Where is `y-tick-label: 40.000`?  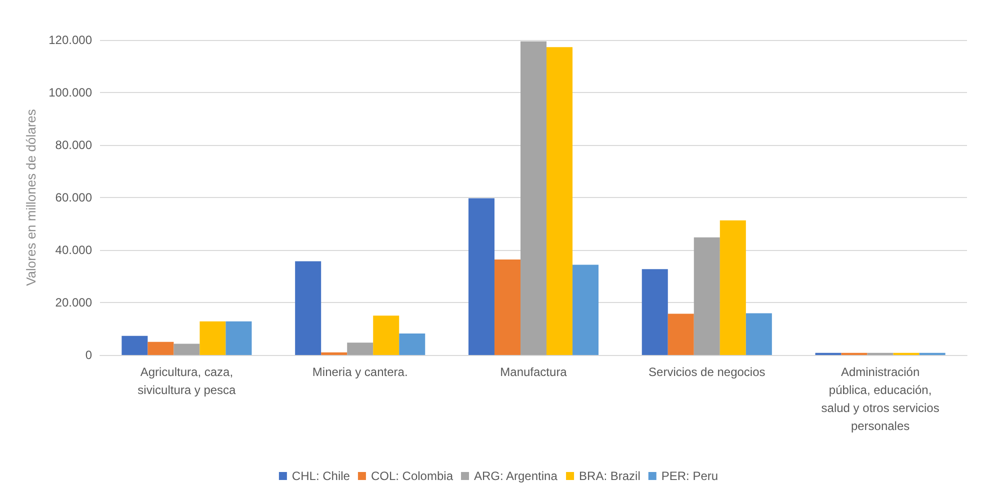
y-tick-label: 40.000 is located at coordinates (73, 250).